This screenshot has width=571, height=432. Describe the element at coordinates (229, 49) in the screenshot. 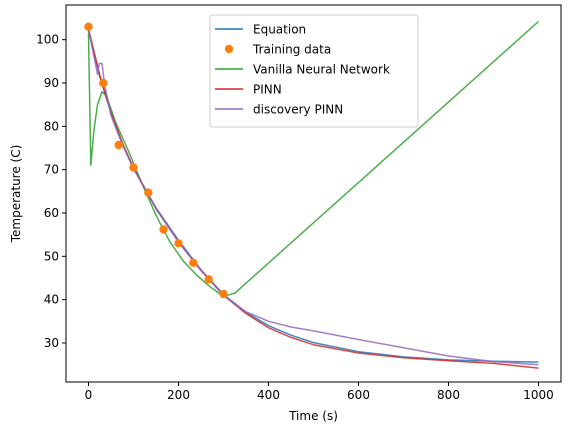

I see `legend-swatch-training-data` at that location.